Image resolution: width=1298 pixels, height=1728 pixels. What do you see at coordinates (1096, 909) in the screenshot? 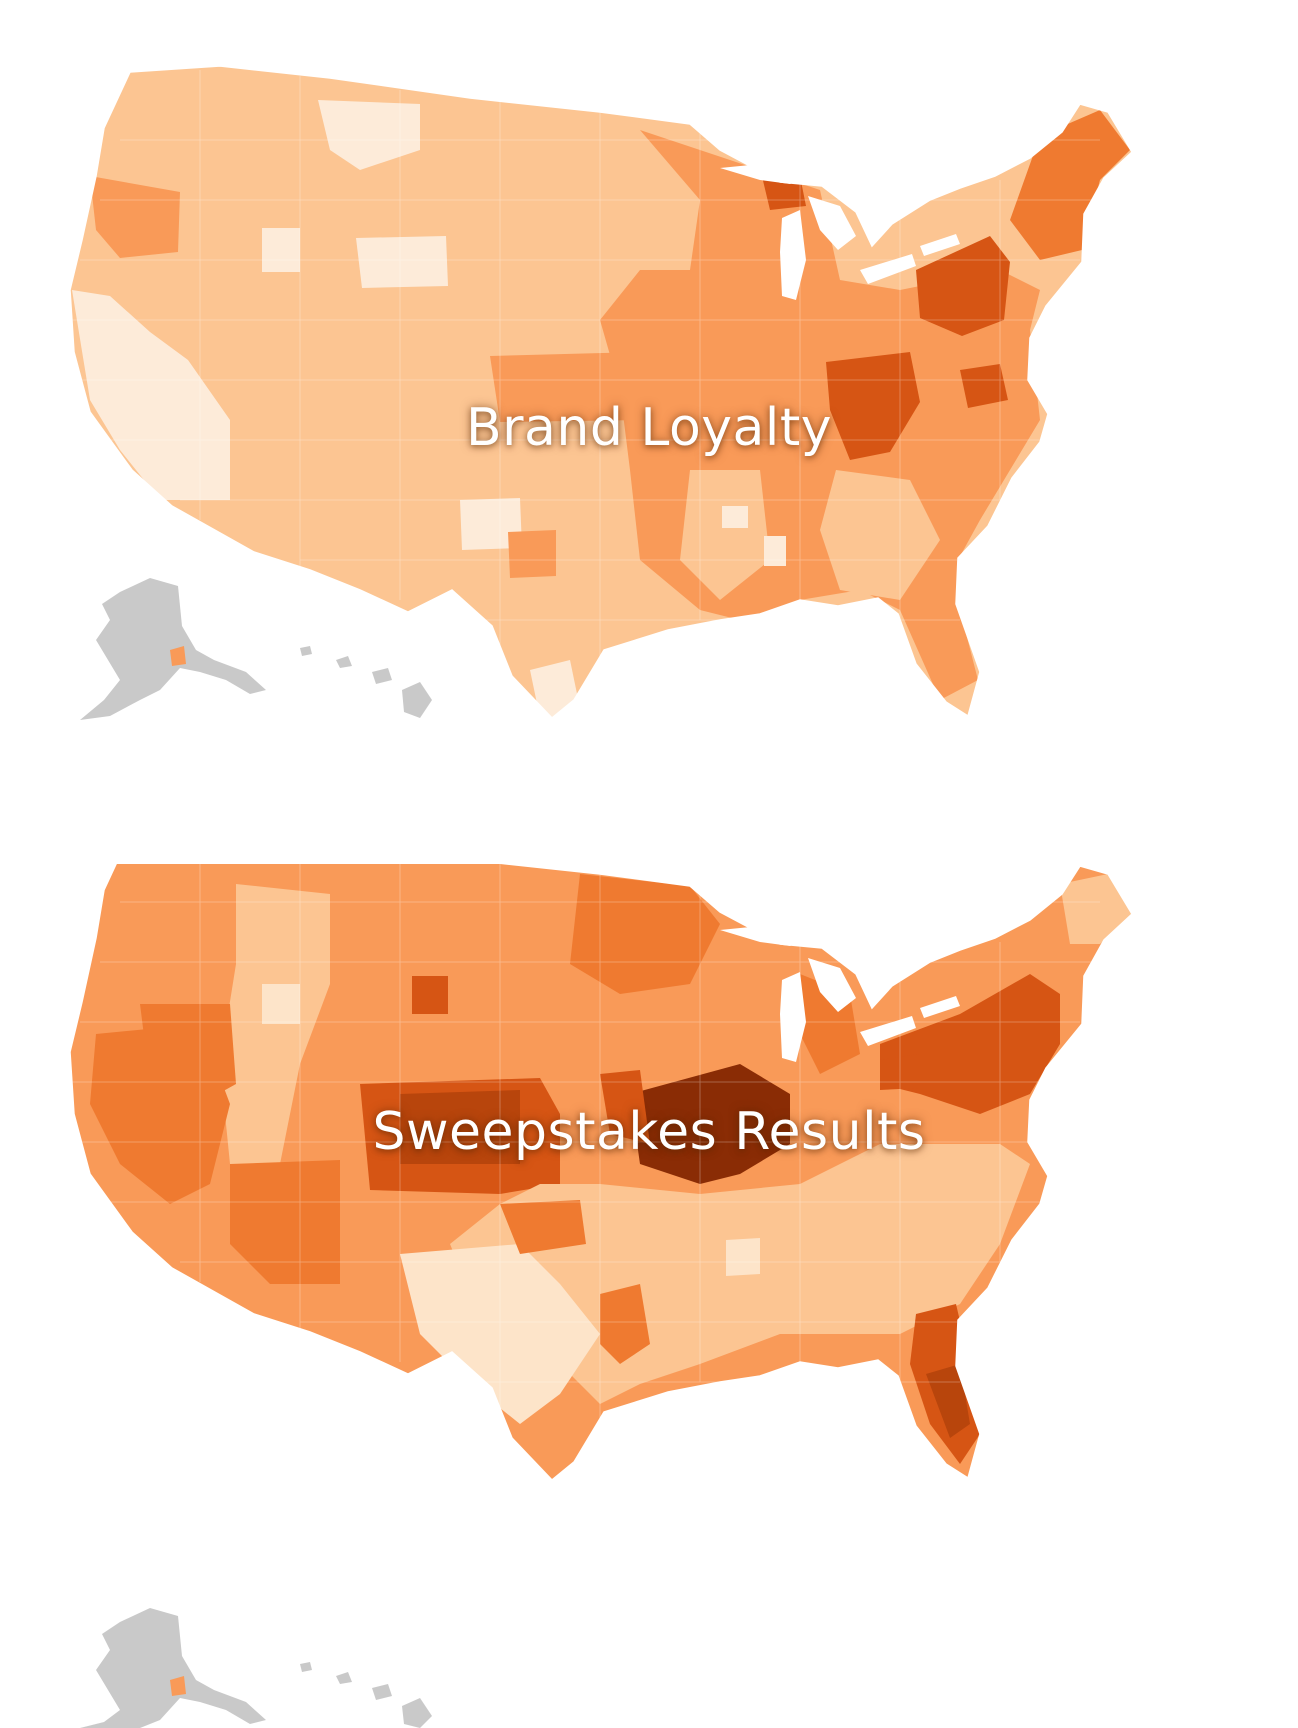
I see `region-maine-light` at bounding box center [1096, 909].